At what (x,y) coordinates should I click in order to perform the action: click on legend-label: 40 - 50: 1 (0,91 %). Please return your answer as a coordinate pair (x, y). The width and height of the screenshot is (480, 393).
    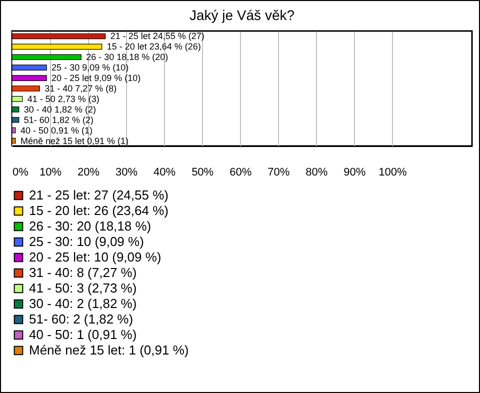
    Looking at the image, I should click on (83, 334).